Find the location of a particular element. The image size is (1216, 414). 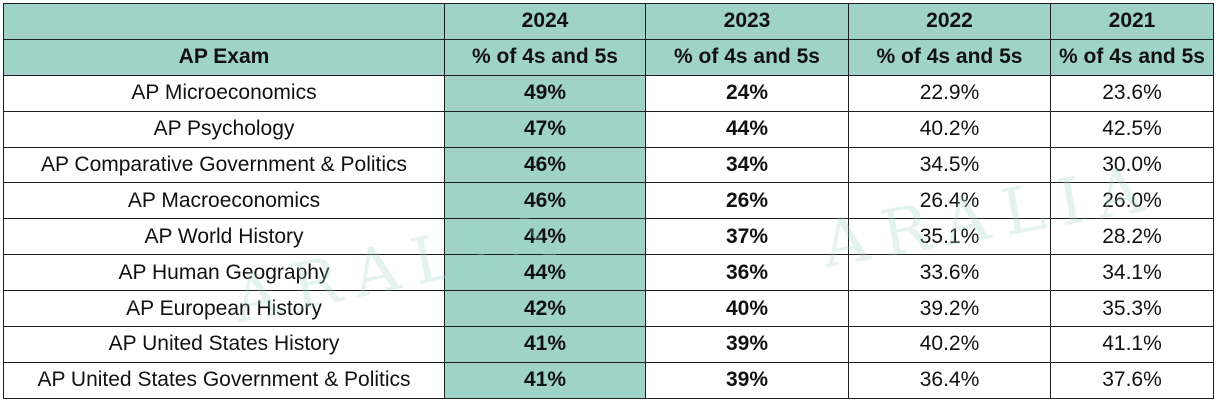

metric-header-2023: % of 4s and 5s is located at coordinates (747, 57).